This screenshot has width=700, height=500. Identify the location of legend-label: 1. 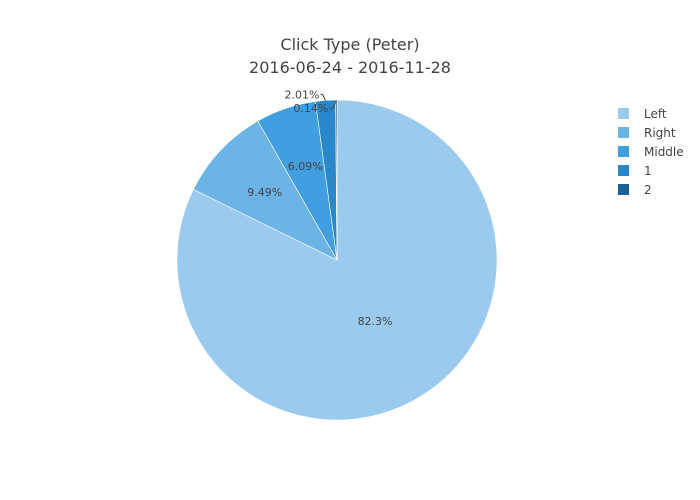
(648, 171).